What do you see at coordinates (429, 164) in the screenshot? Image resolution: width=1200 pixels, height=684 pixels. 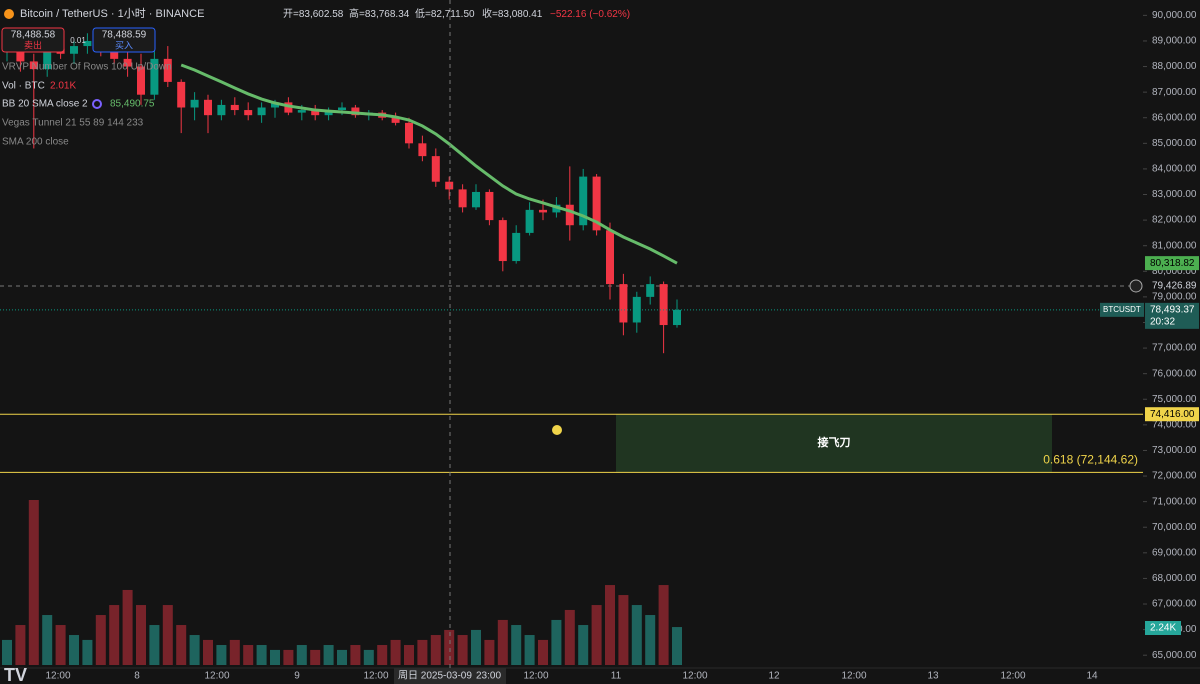 I see `ma-line` at bounding box center [429, 164].